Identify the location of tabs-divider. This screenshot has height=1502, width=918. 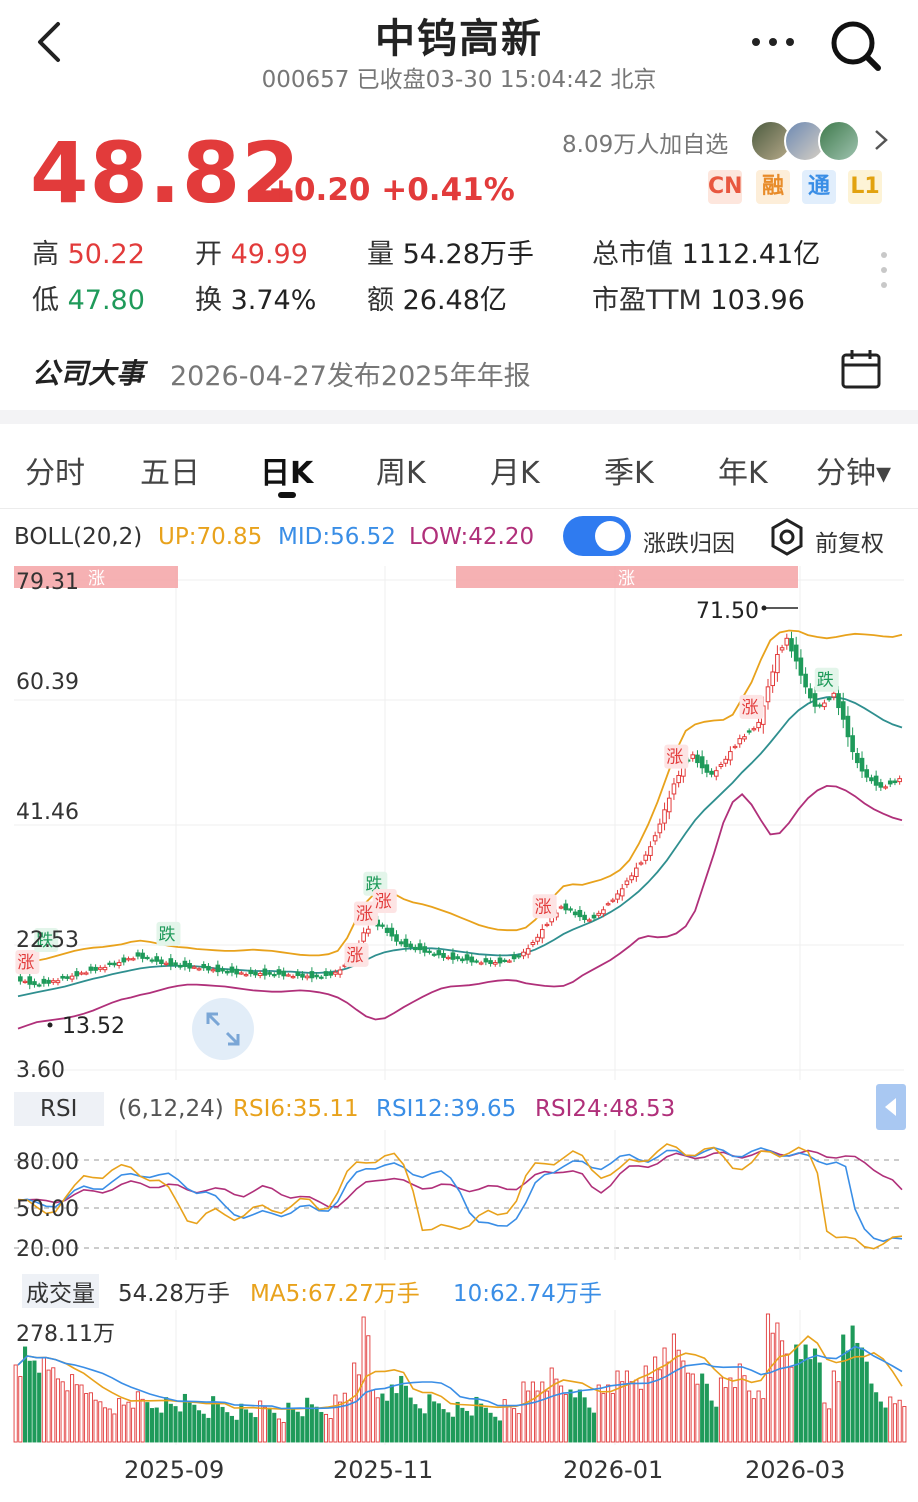
(459, 508).